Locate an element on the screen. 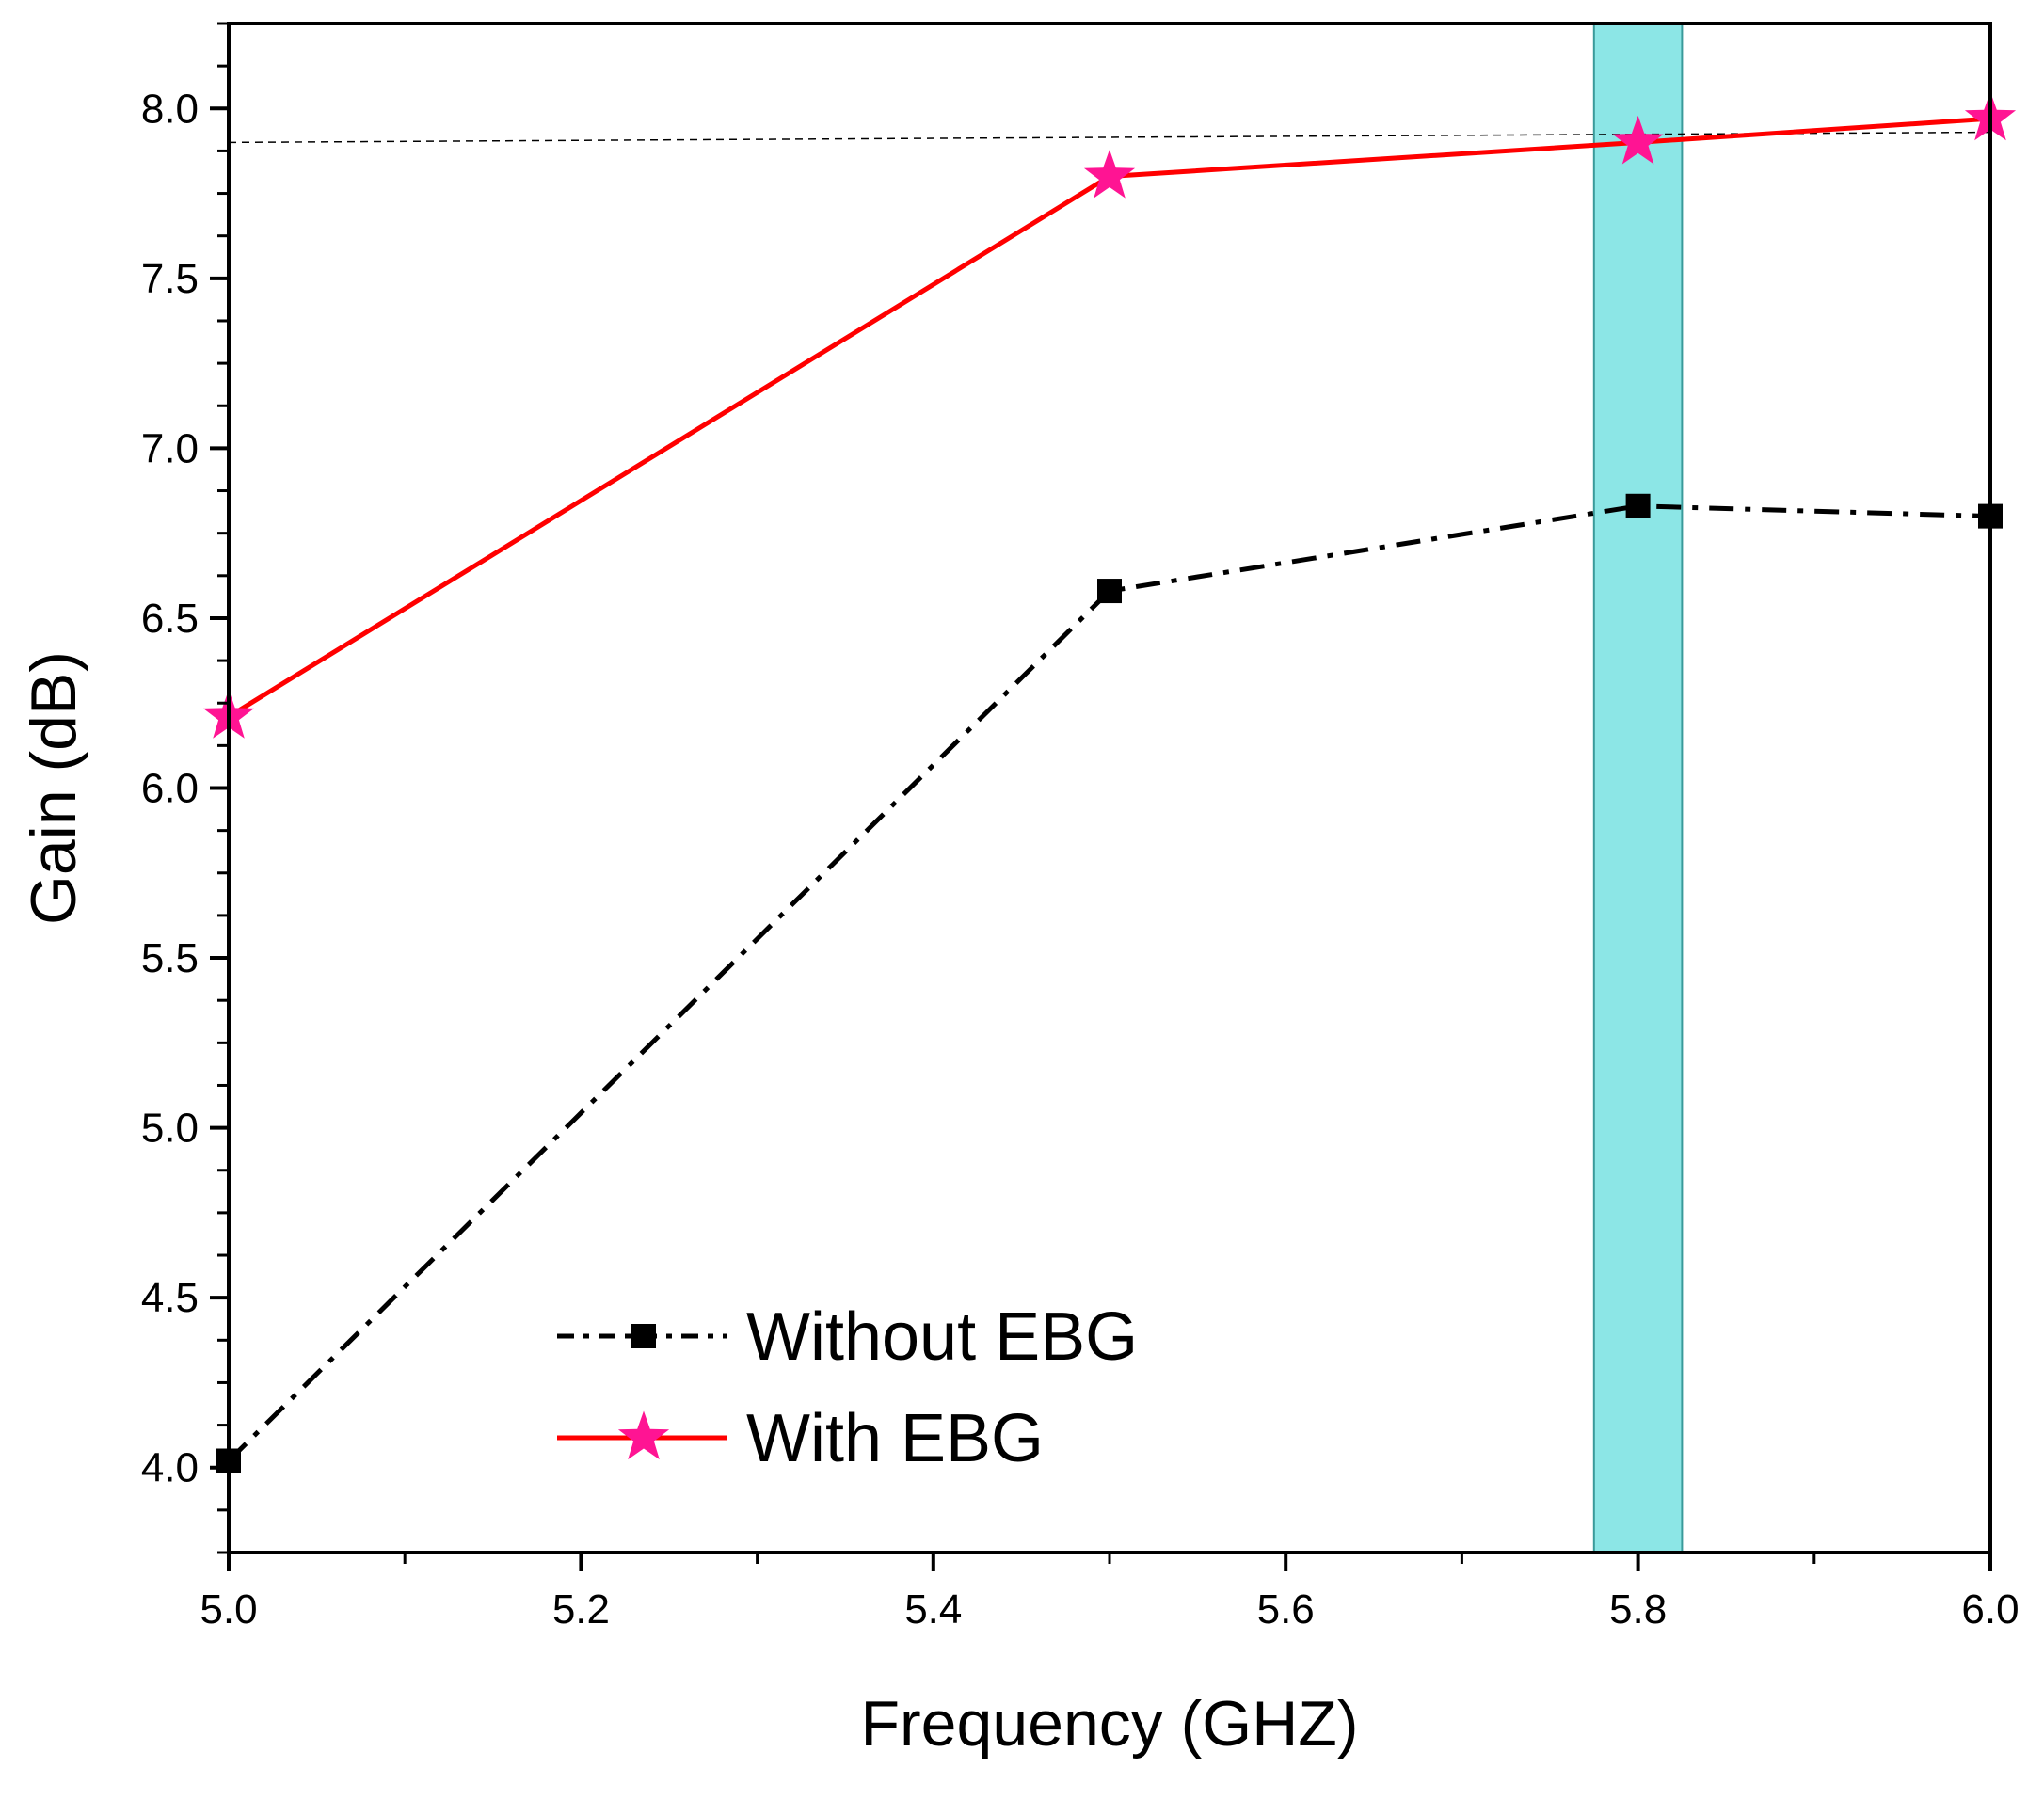 The height and width of the screenshot is (1800, 2044). y-tick-label: 6.0 is located at coordinates (170, 789).